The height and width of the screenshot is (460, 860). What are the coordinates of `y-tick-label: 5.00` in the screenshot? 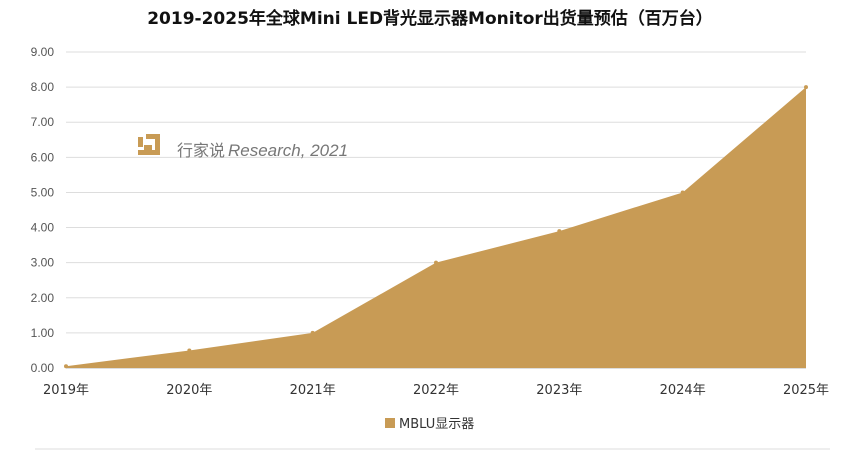 It's located at (43, 192).